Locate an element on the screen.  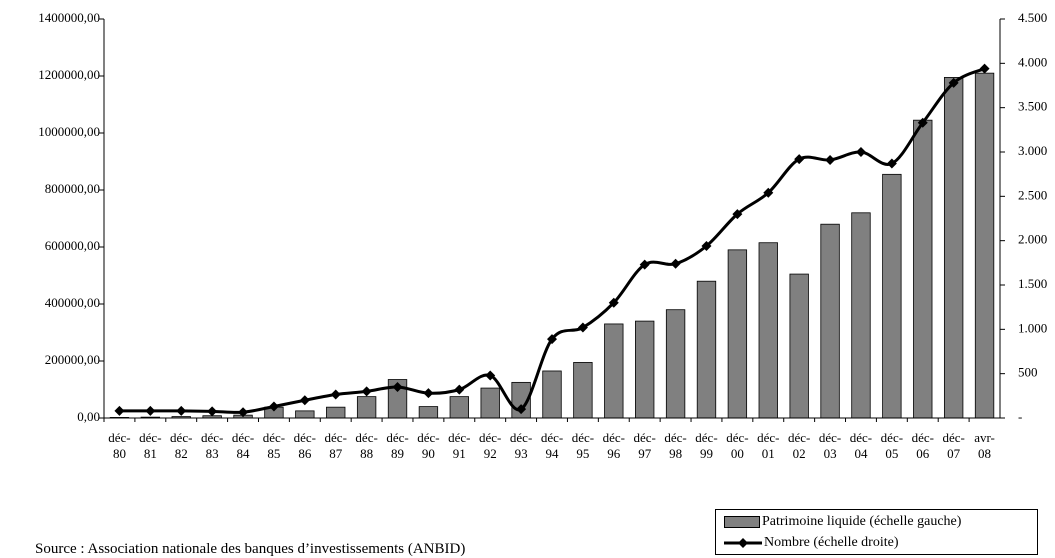
x-tick-label: déc-98 is located at coordinates (675, 445).